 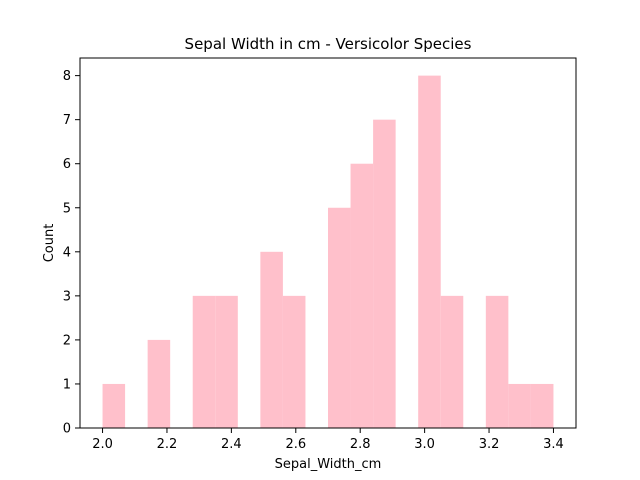 What do you see at coordinates (360, 444) in the screenshot?
I see `x-tick-label: 2.8` at bounding box center [360, 444].